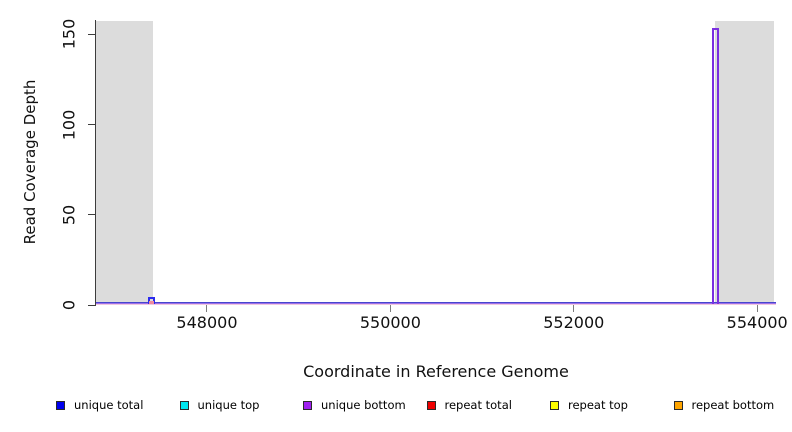  What do you see at coordinates (30, 162) in the screenshot?
I see `y-axis-title: Read Coverage Depth` at bounding box center [30, 162].